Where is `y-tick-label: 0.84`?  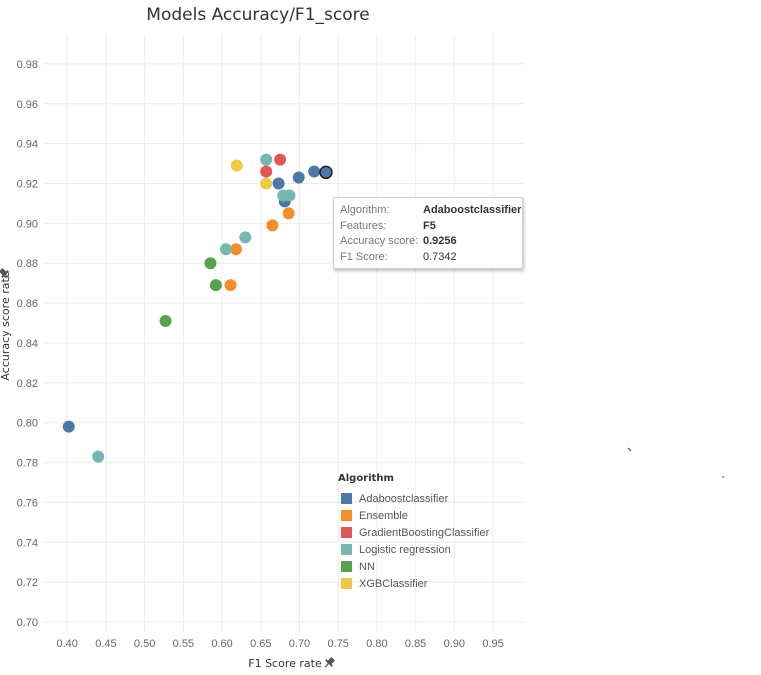
y-tick-label: 0.84 is located at coordinates (27, 344).